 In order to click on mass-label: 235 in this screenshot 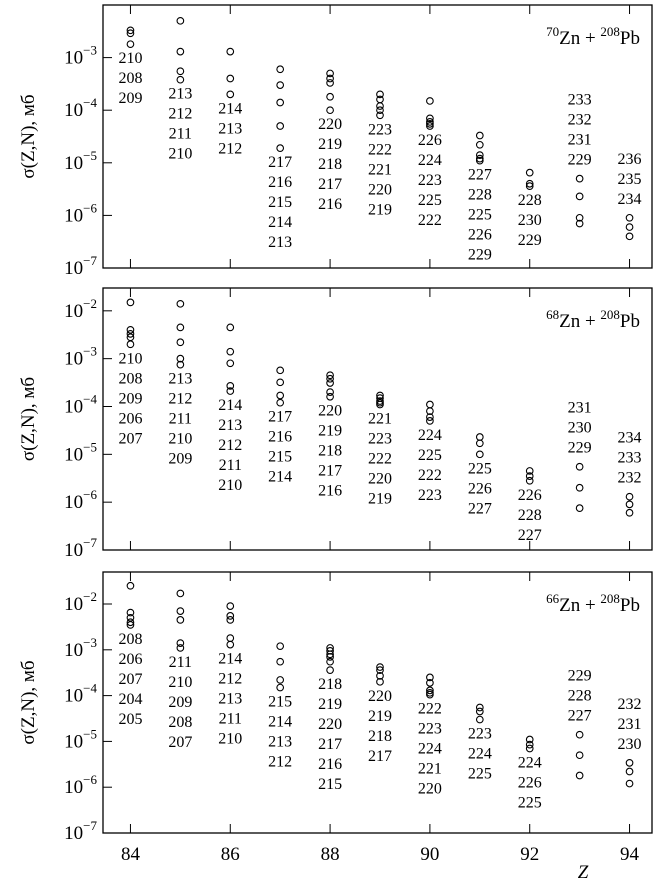, I will do `click(630, 179)`.